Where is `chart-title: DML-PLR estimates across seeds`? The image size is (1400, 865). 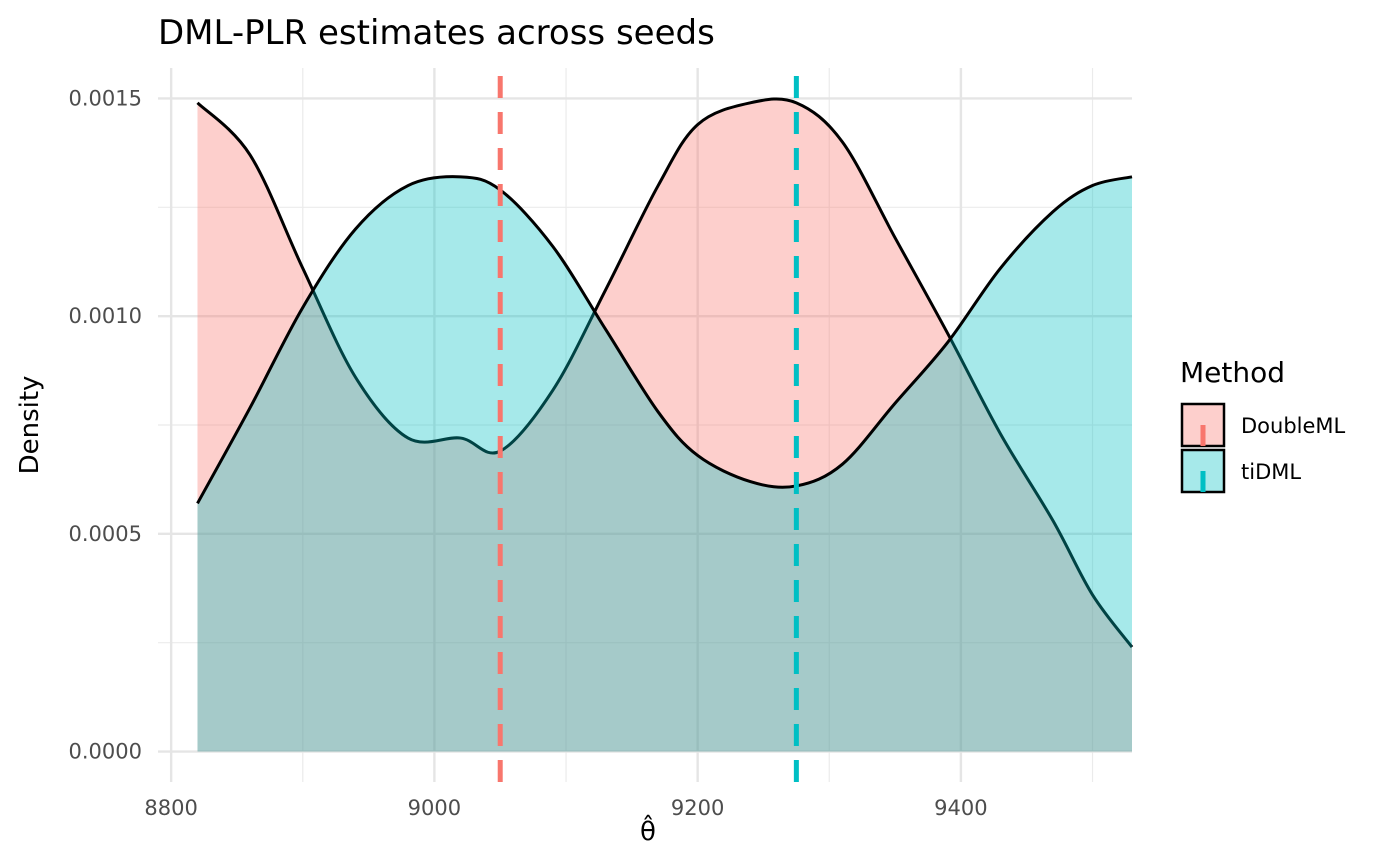 chart-title: DML-PLR estimates across seeds is located at coordinates (436, 33).